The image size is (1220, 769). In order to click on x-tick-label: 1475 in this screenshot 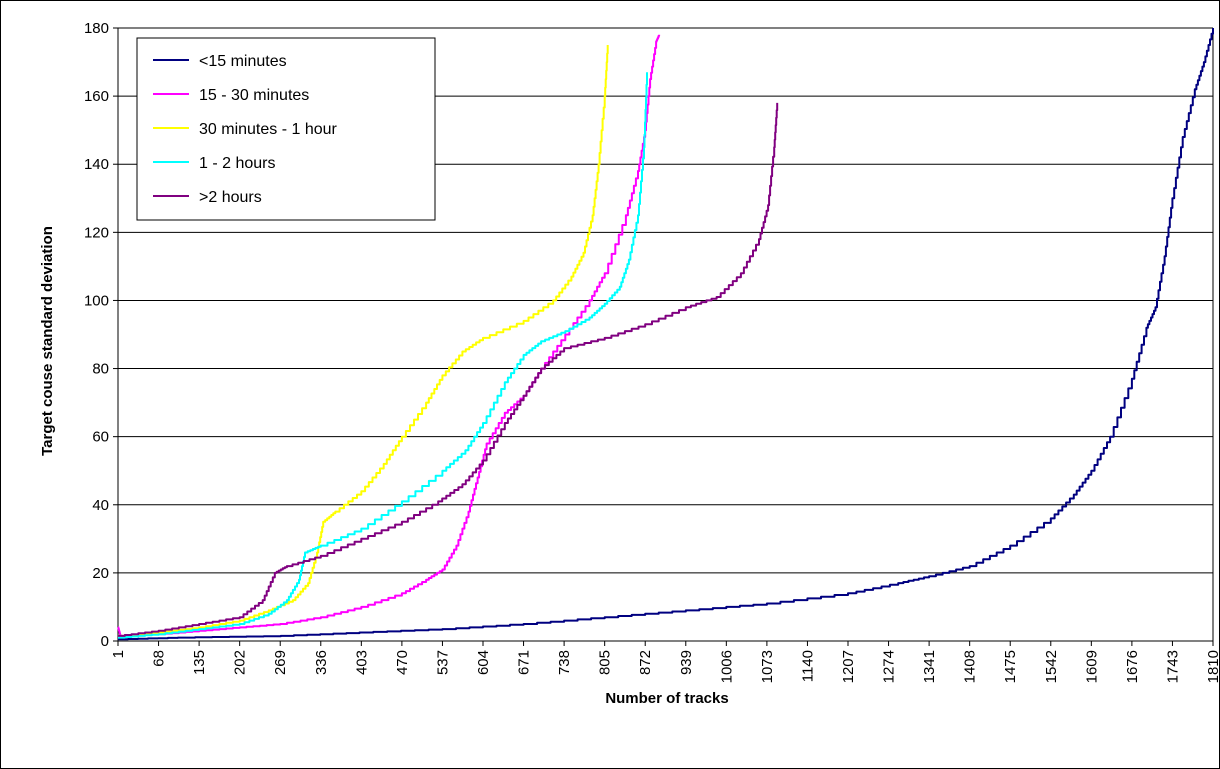, I will do `click(1010, 666)`.